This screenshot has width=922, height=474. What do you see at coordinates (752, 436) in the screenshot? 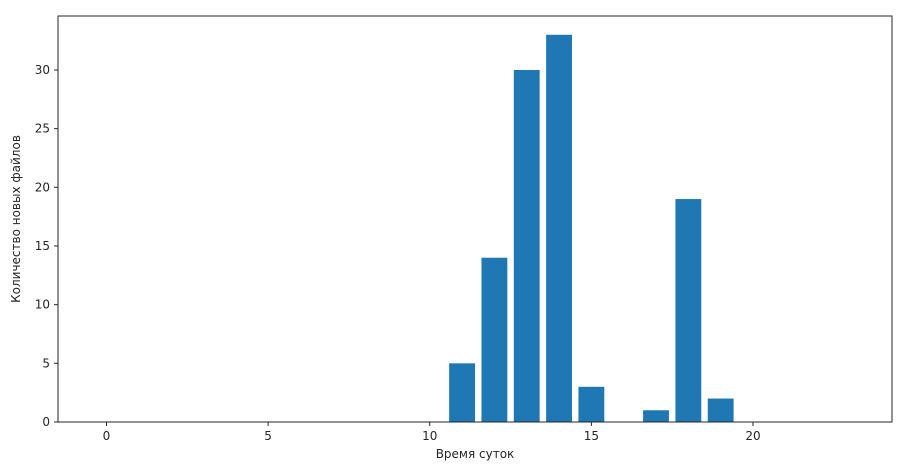
I see `x-tick-label: 20` at bounding box center [752, 436].